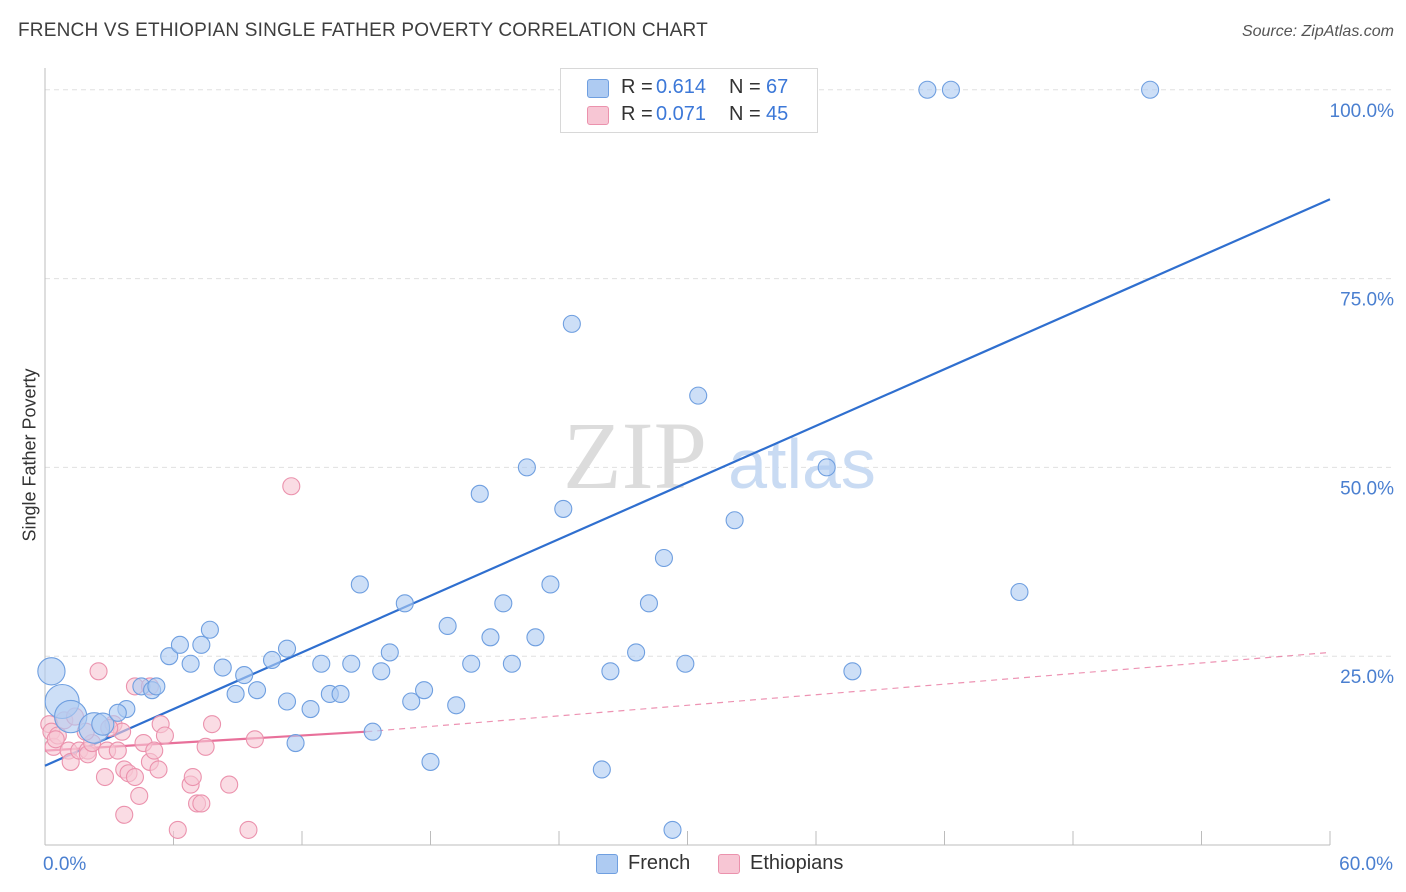 The image size is (1406, 892). Describe the element at coordinates (1367, 488) in the screenshot. I see `y-tick-label: 50.0%` at that location.